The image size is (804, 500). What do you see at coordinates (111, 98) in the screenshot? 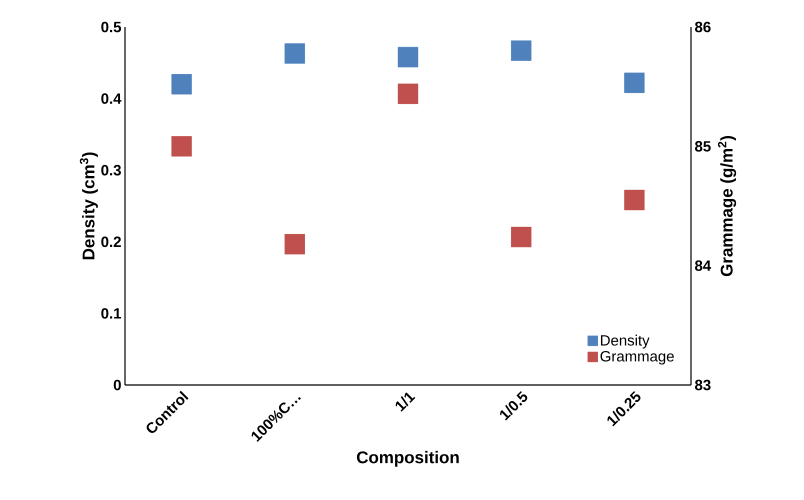
I see `y-tick-label: 0.4` at bounding box center [111, 98].